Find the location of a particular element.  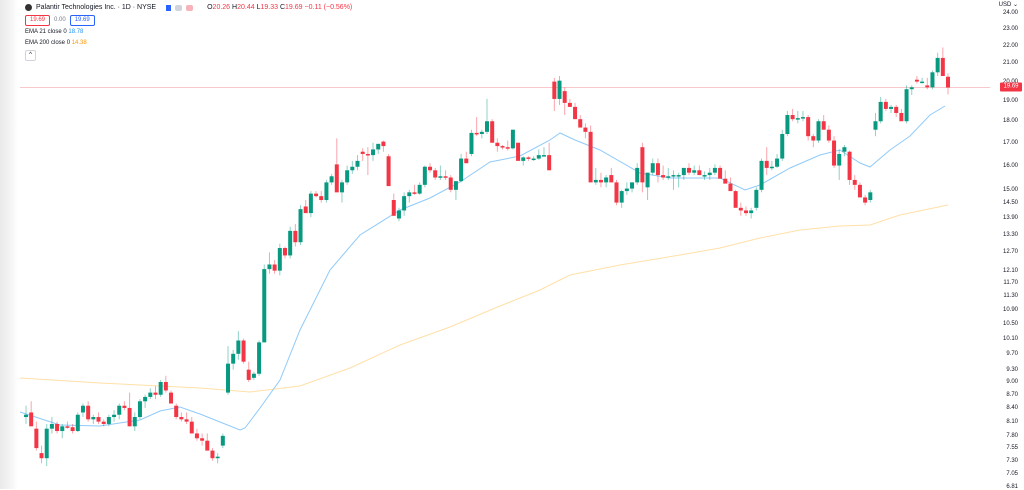

price-tick: 19.00 is located at coordinates (1010, 100).